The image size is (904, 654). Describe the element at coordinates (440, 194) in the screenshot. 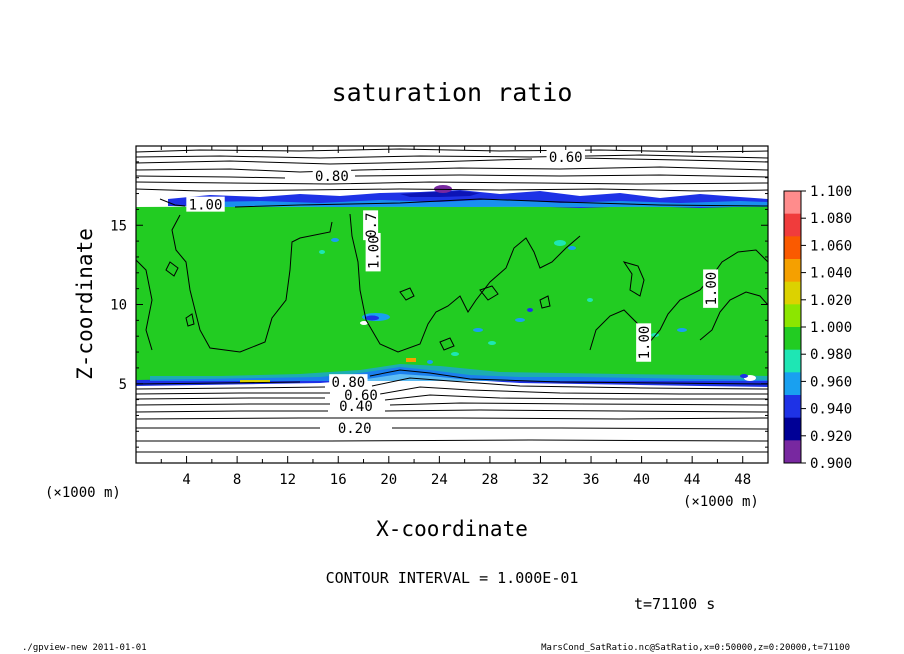

I see `top-navy-band` at that location.